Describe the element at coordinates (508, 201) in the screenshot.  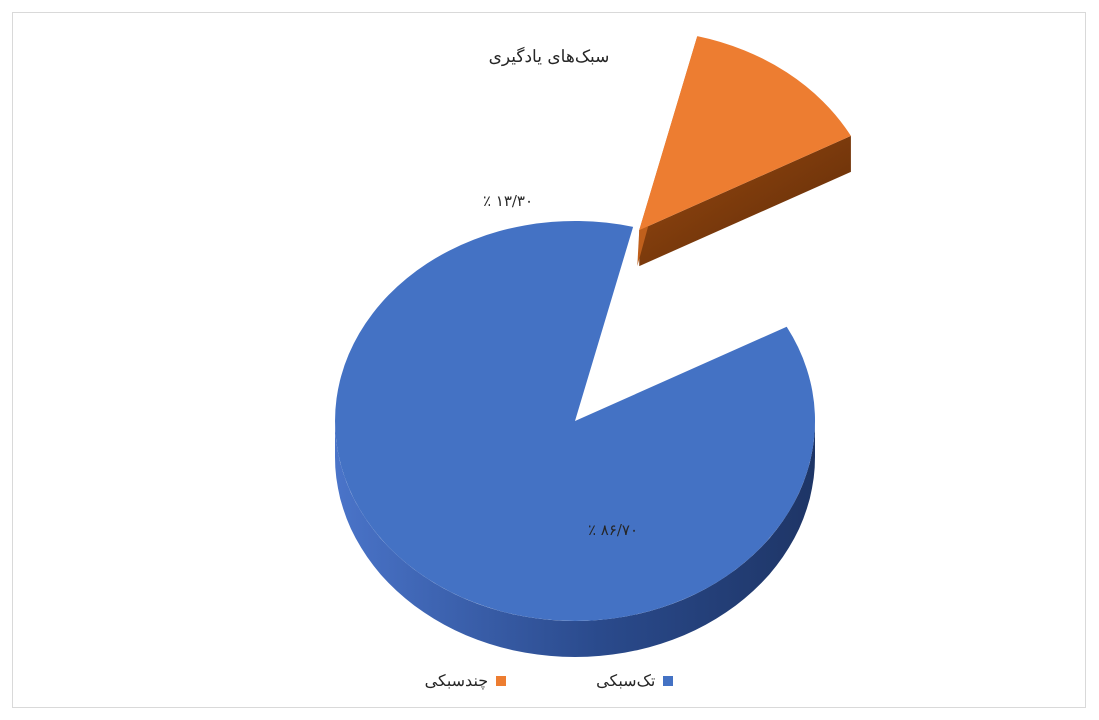
I see `data-label-multi-style: ٪ ۱۳/۳۰` at that location.